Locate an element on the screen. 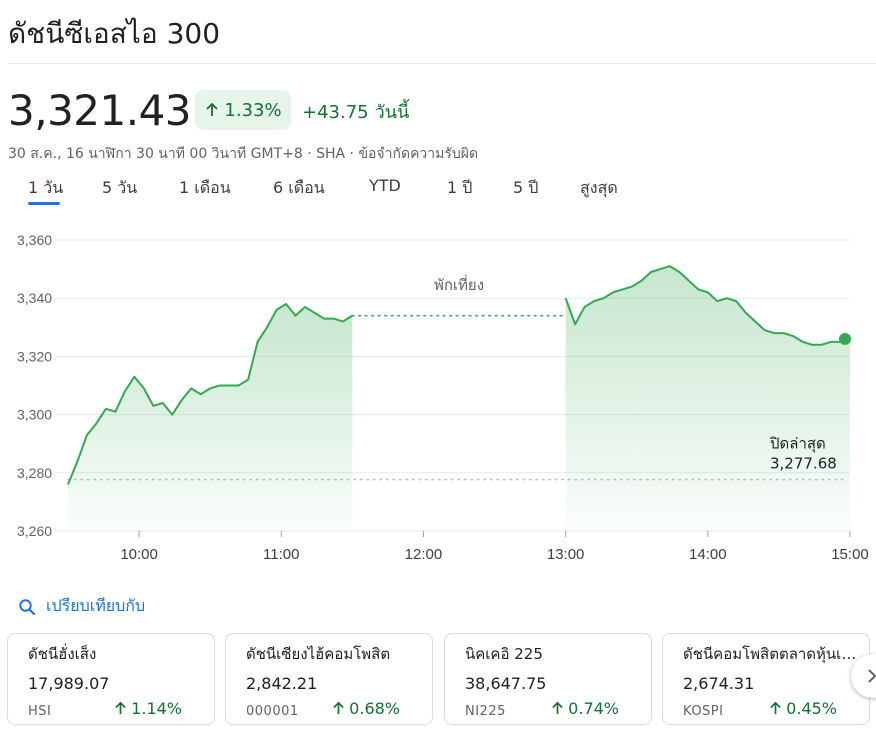 The height and width of the screenshot is (731, 876). x-tick-label: 12:00 is located at coordinates (424, 554).